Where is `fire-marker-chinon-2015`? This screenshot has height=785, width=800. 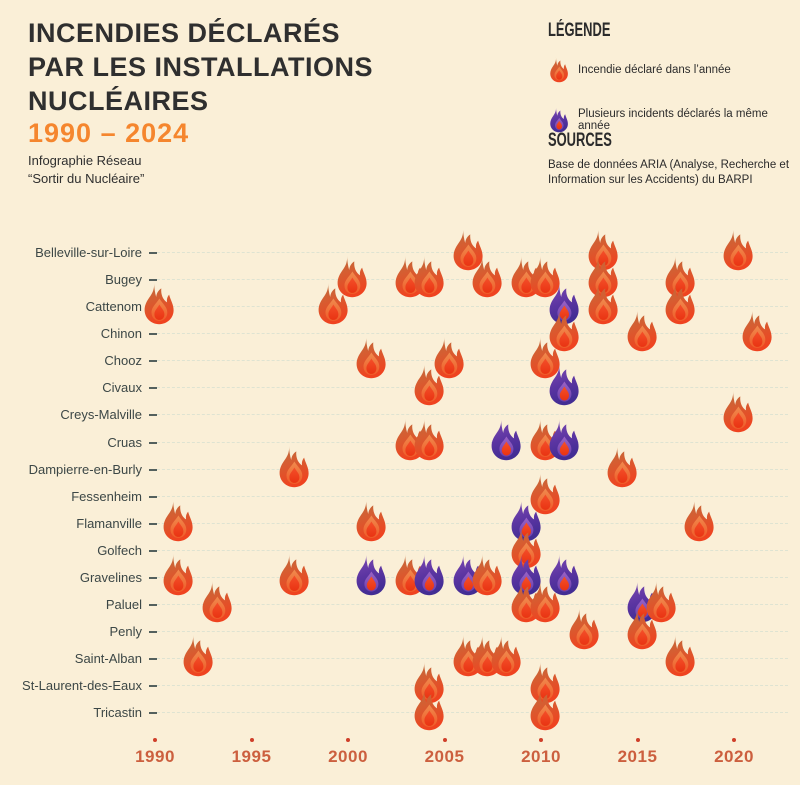 fire-marker-chinon-2015 is located at coordinates (642, 331).